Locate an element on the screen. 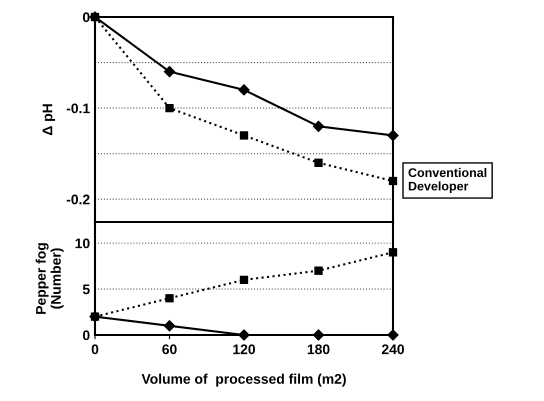 This screenshot has width=544, height=401. x-tick-label: 180 is located at coordinates (319, 349).